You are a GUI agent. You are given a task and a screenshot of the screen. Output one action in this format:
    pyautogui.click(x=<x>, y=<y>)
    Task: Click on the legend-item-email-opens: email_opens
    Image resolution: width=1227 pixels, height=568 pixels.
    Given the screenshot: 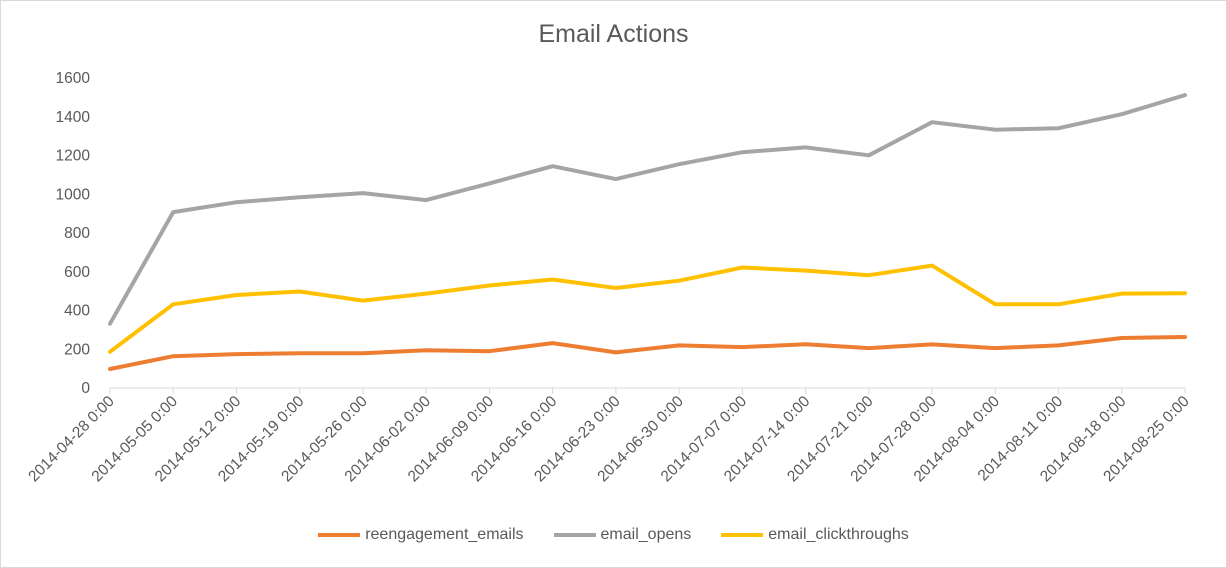 What is the action you would take?
    pyautogui.click(x=622, y=535)
    